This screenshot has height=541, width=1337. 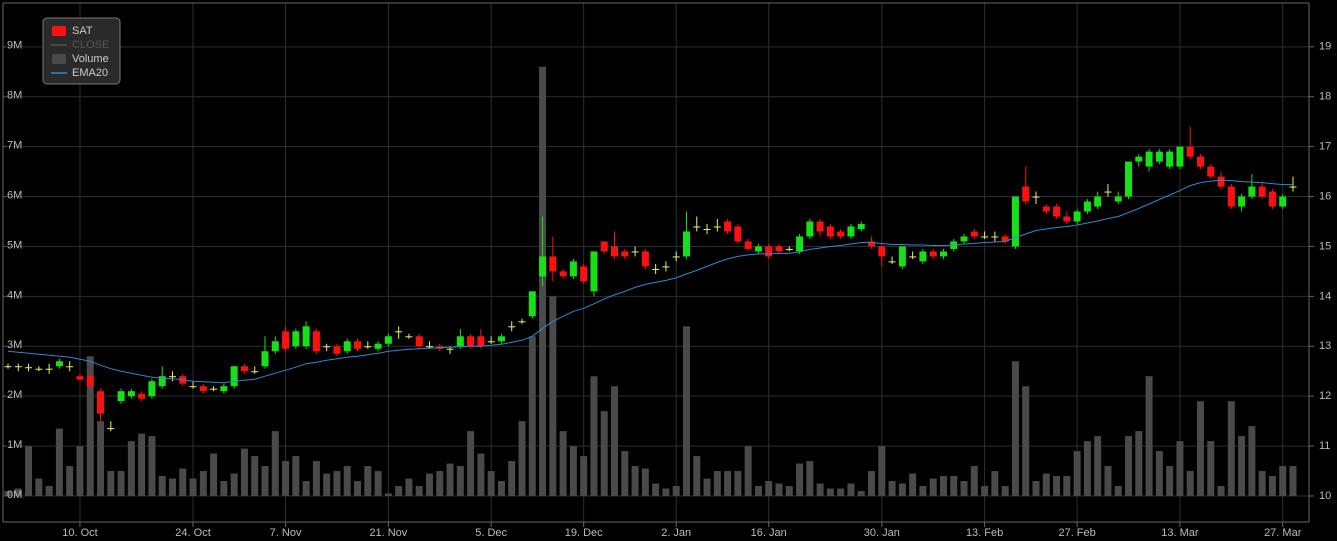 I want to click on y2-tick-label: 14, so click(x=1325, y=296).